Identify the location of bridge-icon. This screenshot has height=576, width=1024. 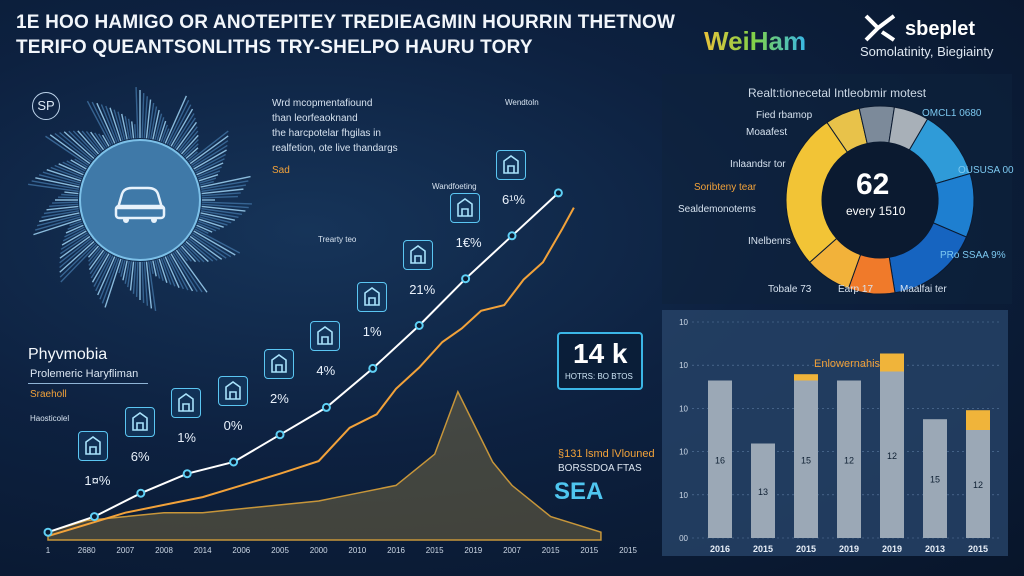
(418, 254).